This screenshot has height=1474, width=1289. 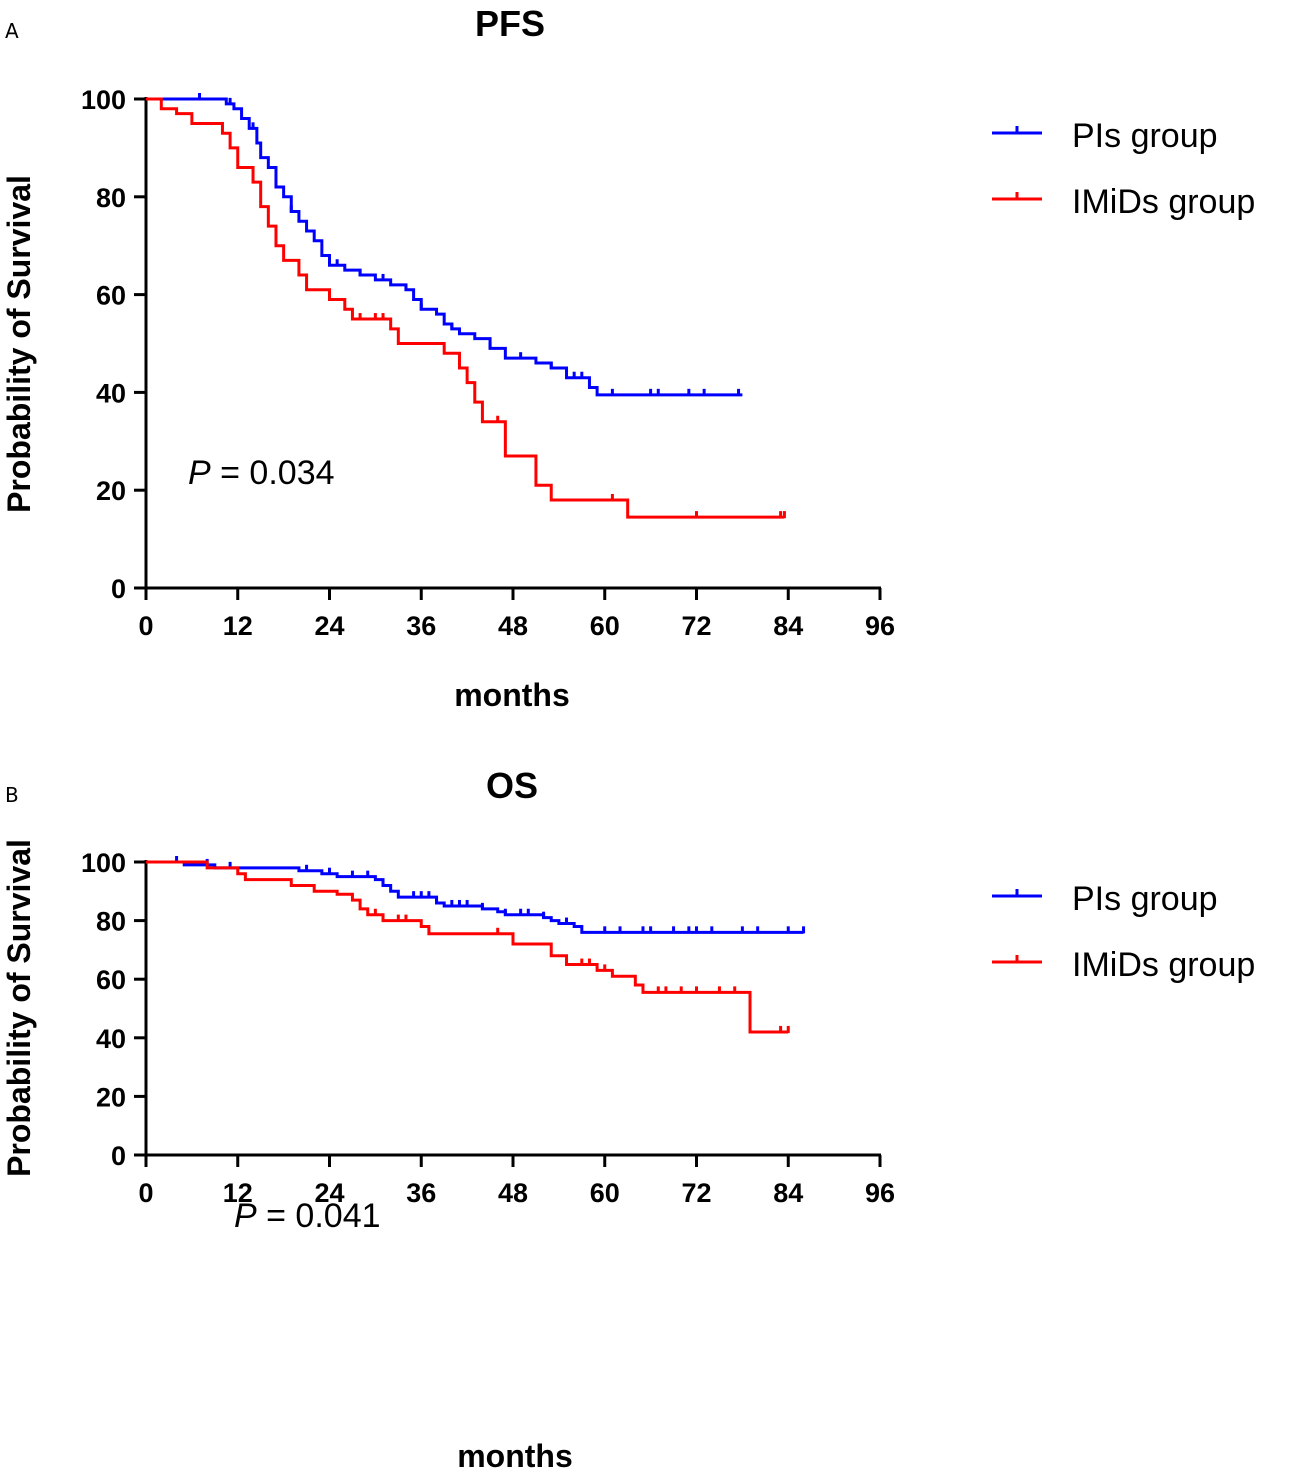 I want to click on pfs-y-axis-label: Probability of Survival, so click(x=19, y=344).